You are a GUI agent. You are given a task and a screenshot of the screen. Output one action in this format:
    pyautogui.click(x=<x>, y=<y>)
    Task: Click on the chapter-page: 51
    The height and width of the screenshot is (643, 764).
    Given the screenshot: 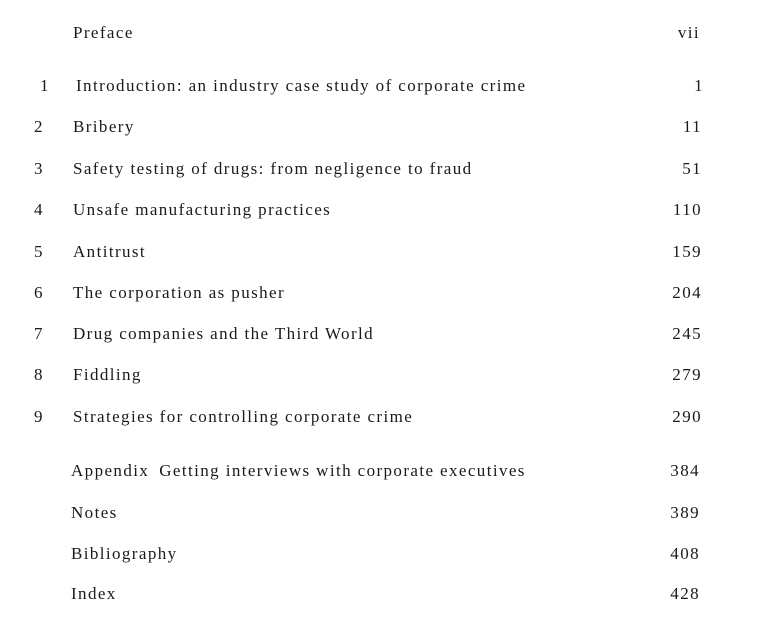 What is the action you would take?
    pyautogui.click(x=692, y=168)
    